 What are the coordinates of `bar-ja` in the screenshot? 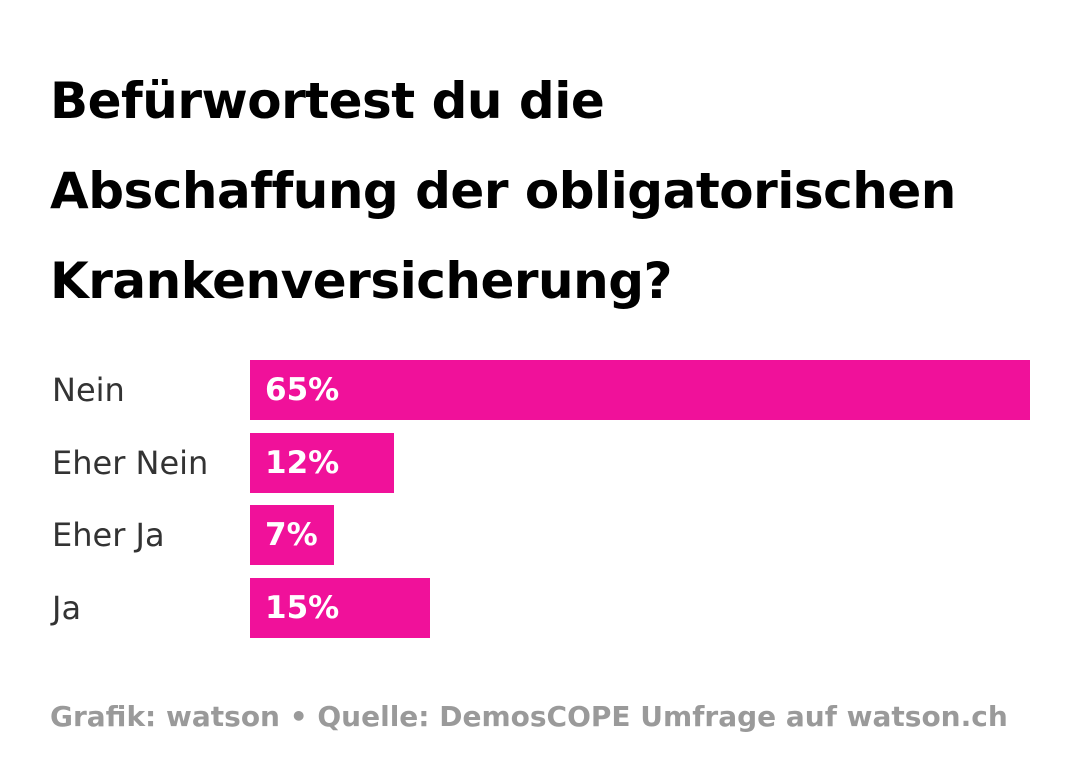 It's located at (340, 607).